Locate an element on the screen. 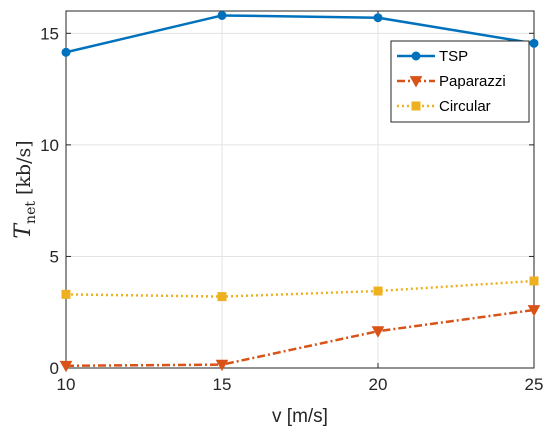  legend-marker-paparazzi is located at coordinates (416, 82).